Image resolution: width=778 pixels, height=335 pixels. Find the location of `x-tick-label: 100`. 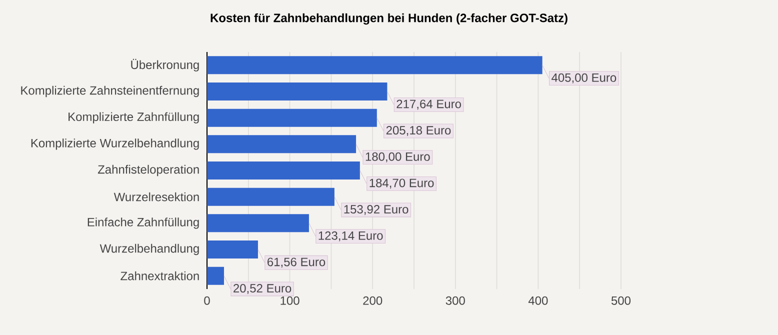

x-tick-label: 100 is located at coordinates (290, 300).